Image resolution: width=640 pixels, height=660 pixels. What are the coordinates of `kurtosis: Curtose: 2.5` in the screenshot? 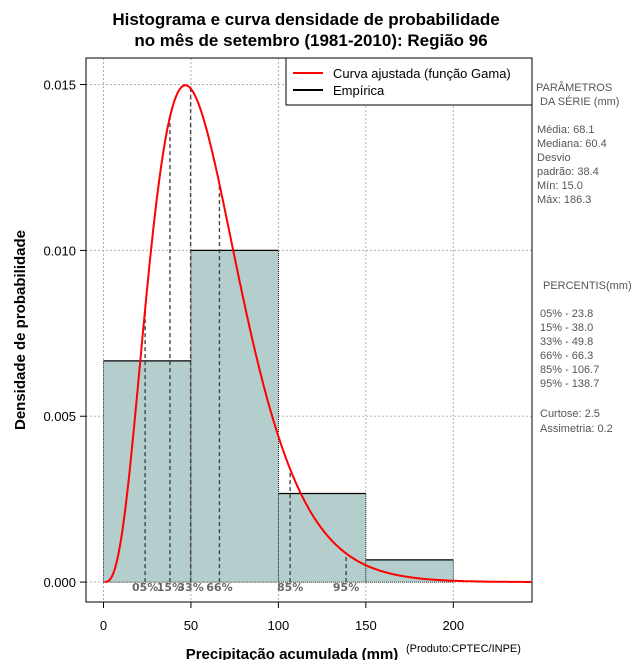 It's located at (570, 414).